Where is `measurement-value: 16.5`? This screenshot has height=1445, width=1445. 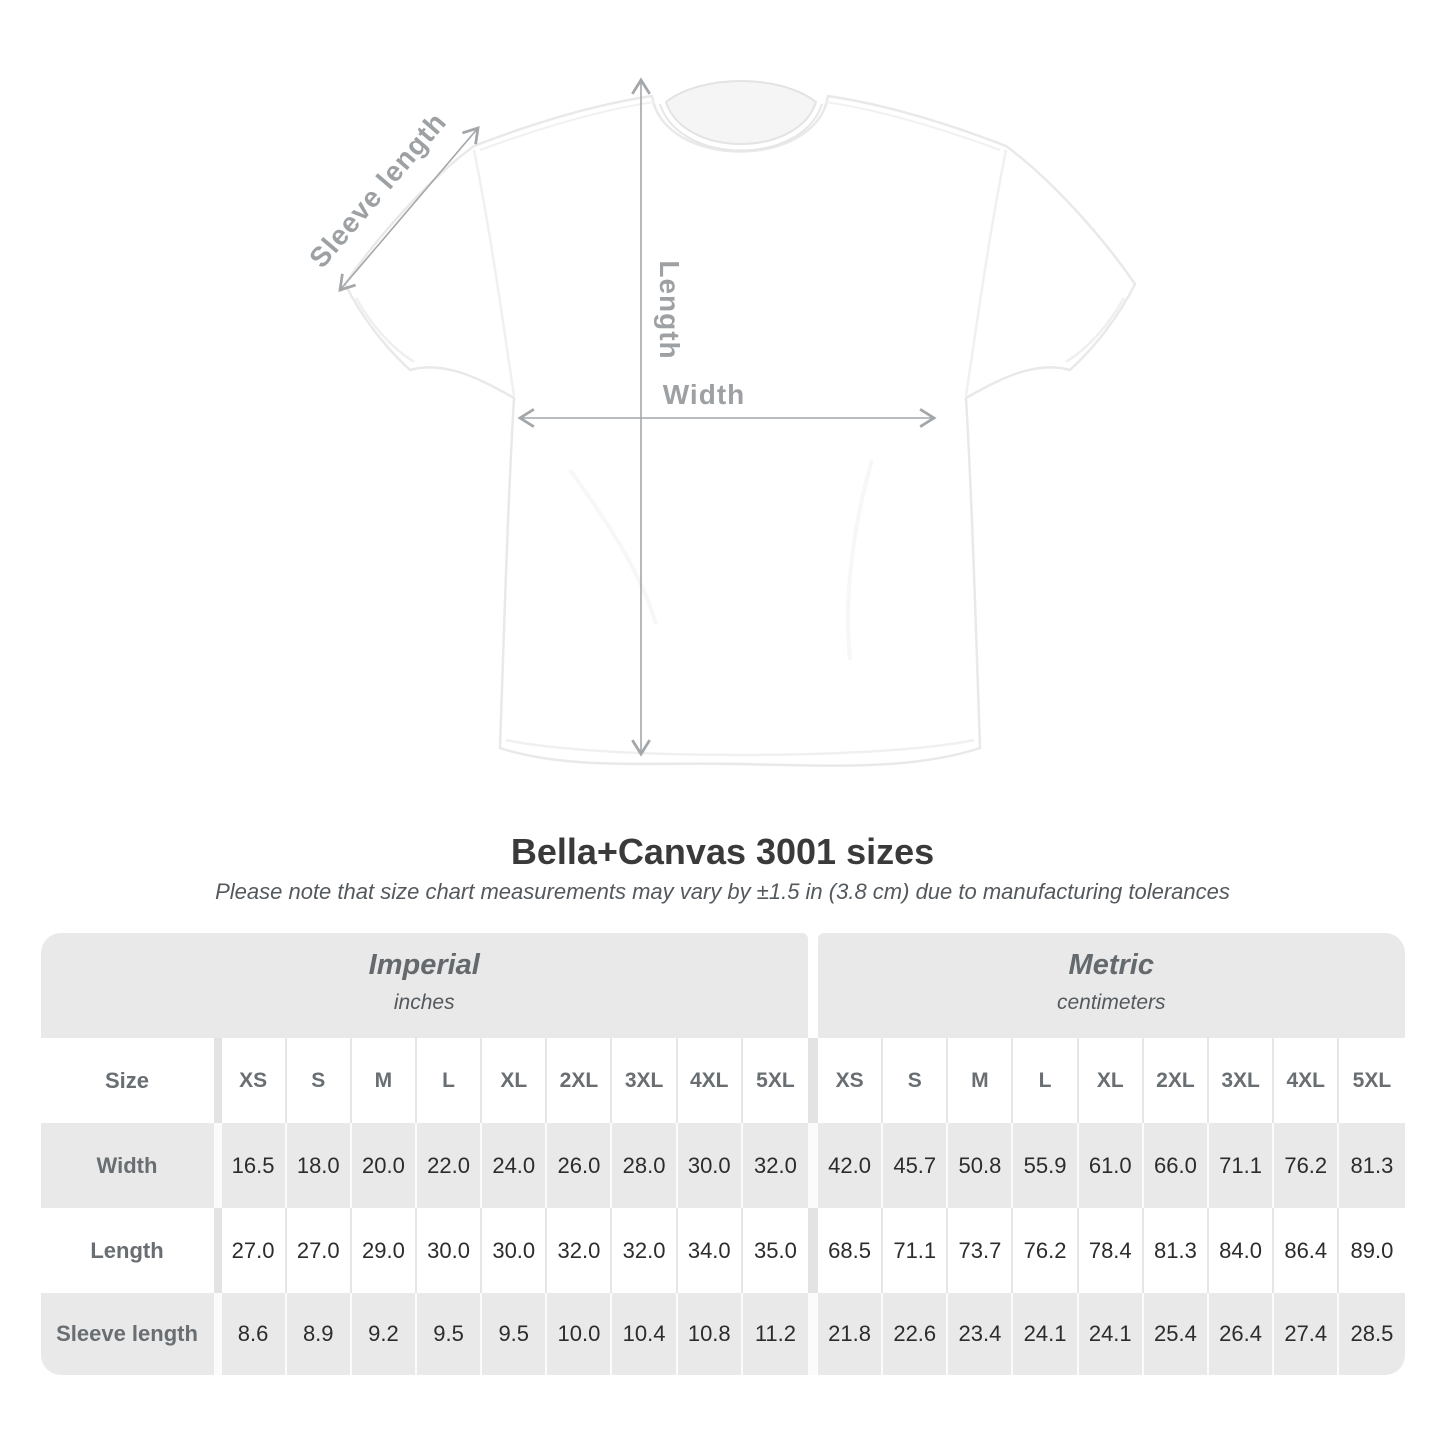 measurement-value: 16.5 is located at coordinates (254, 1165).